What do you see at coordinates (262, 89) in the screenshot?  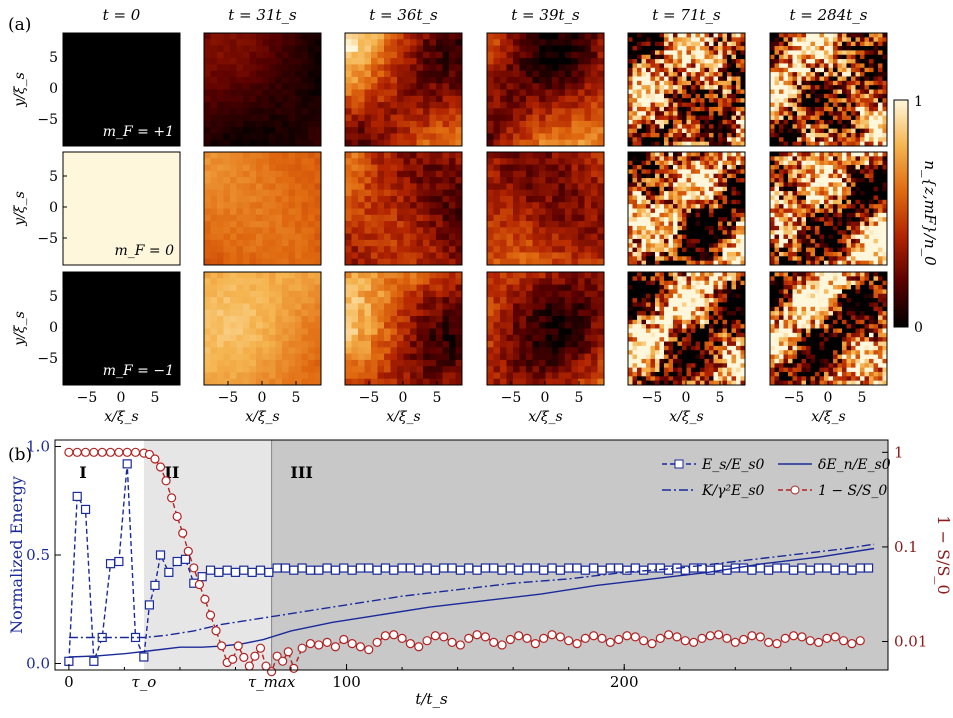 I see `heatmap-panel` at bounding box center [262, 89].